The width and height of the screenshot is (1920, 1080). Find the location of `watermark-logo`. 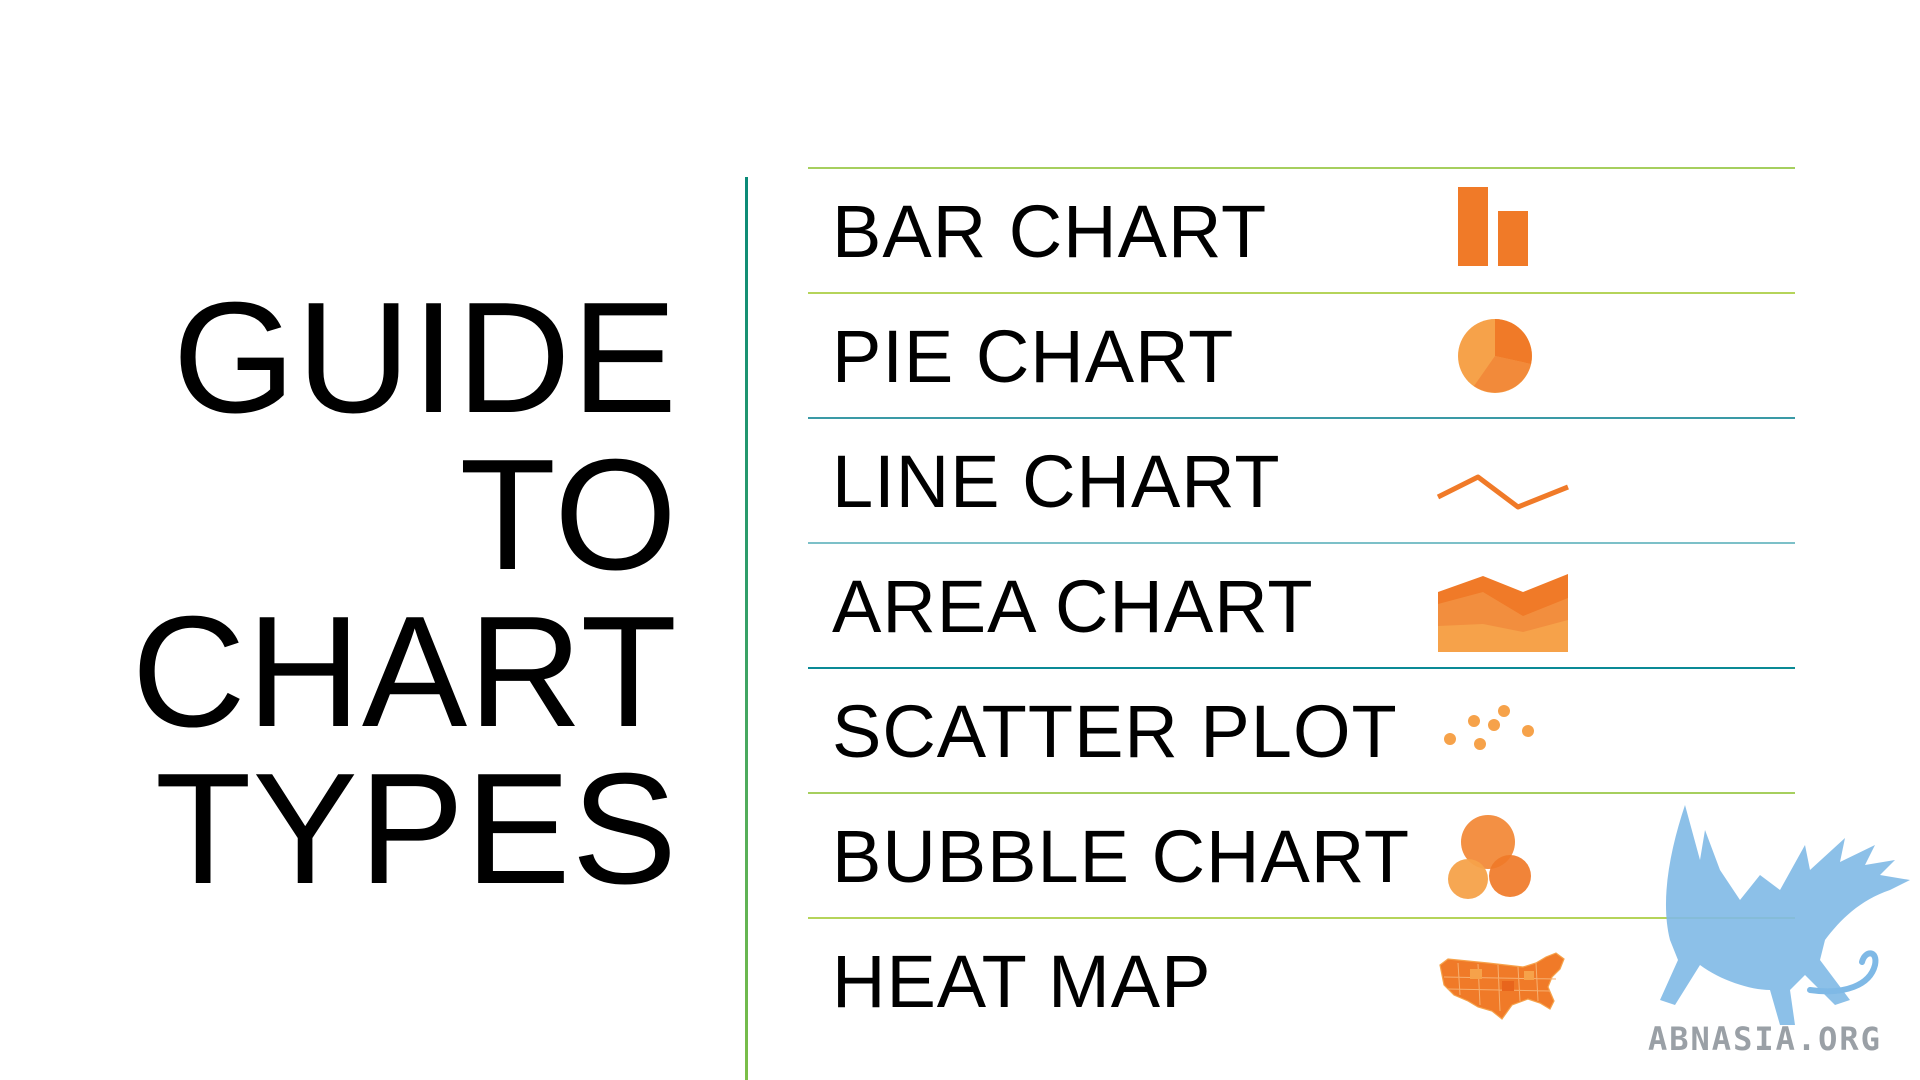

watermark-logo is located at coordinates (1775, 925).